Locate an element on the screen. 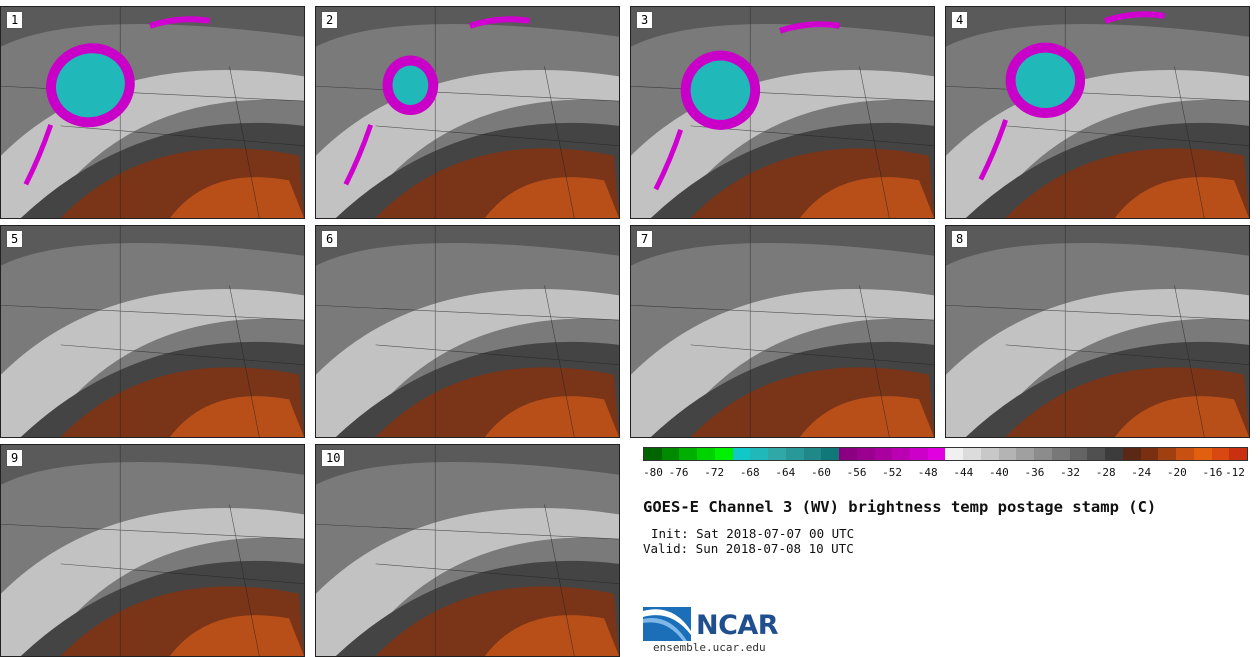 This screenshot has width=1260, height=657. colorbar-tick-label: -40 is located at coordinates (998, 472).